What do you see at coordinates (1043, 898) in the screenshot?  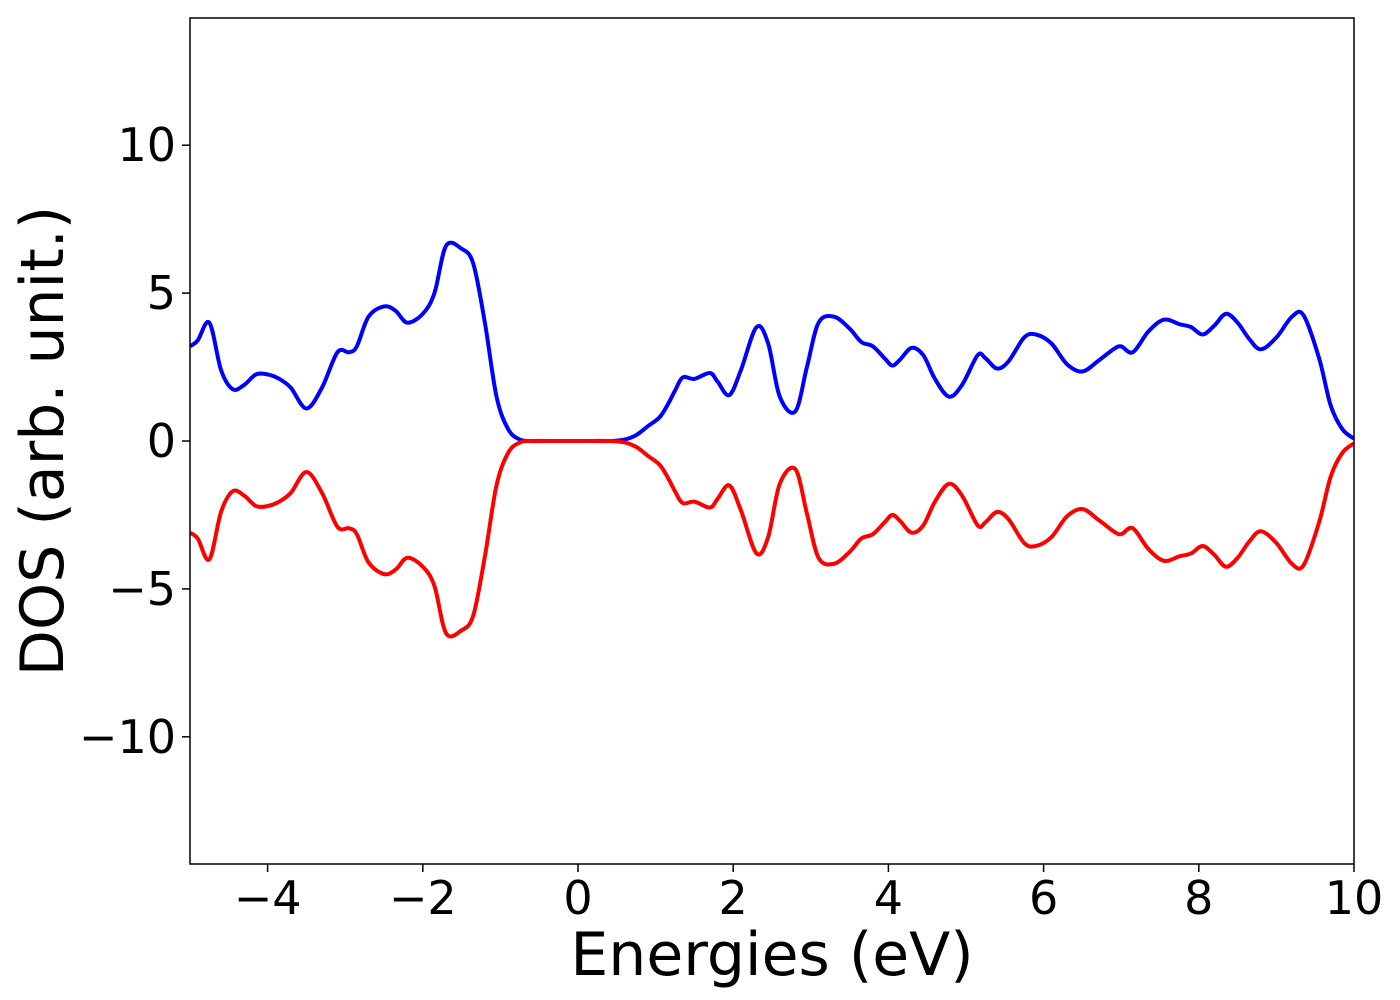 I see `x-tick-label: 6` at bounding box center [1043, 898].